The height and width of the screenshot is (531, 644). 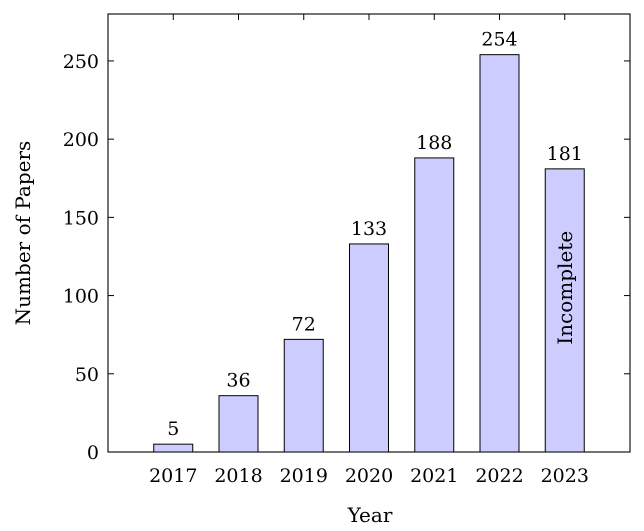 I want to click on bar-2019, so click(x=303, y=395).